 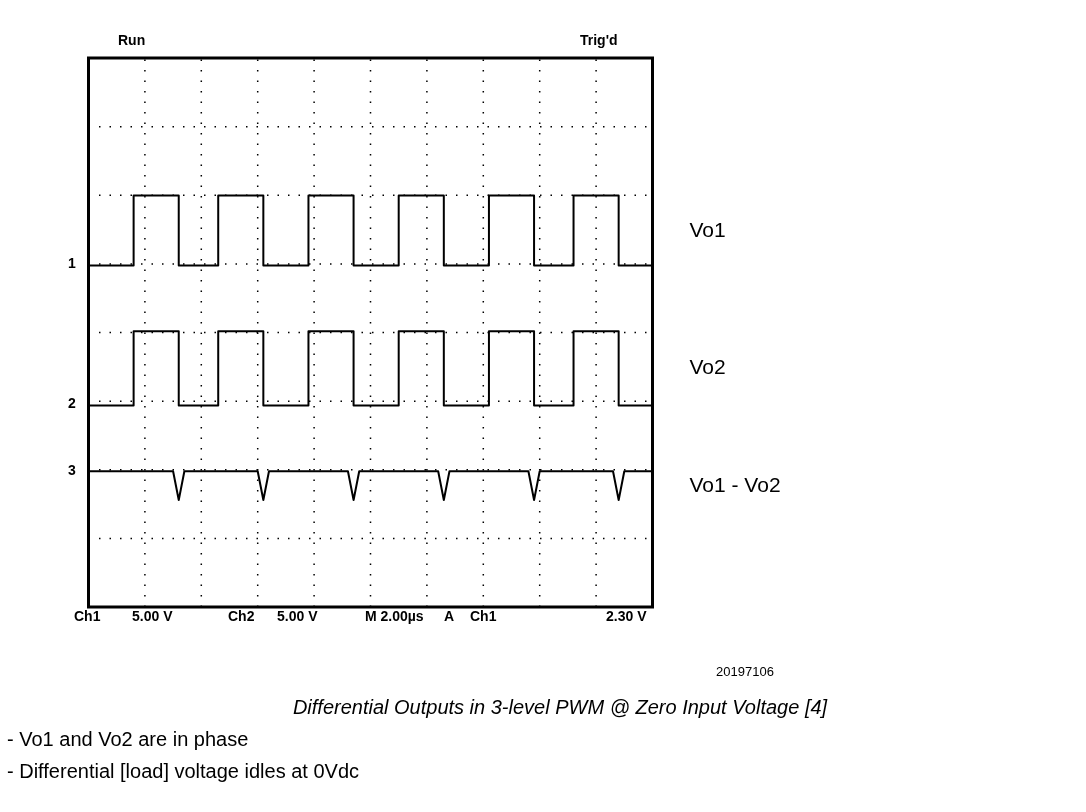 What do you see at coordinates (599, 40) in the screenshot?
I see `text: Trig'd` at bounding box center [599, 40].